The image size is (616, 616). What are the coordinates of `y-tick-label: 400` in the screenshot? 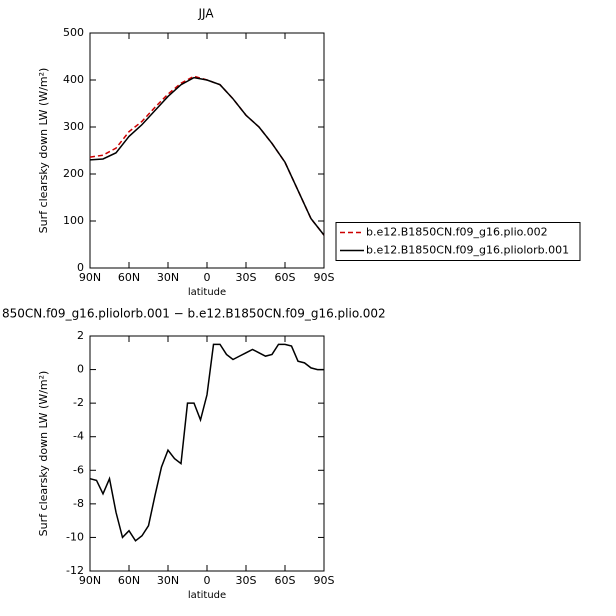 It's located at (73, 79).